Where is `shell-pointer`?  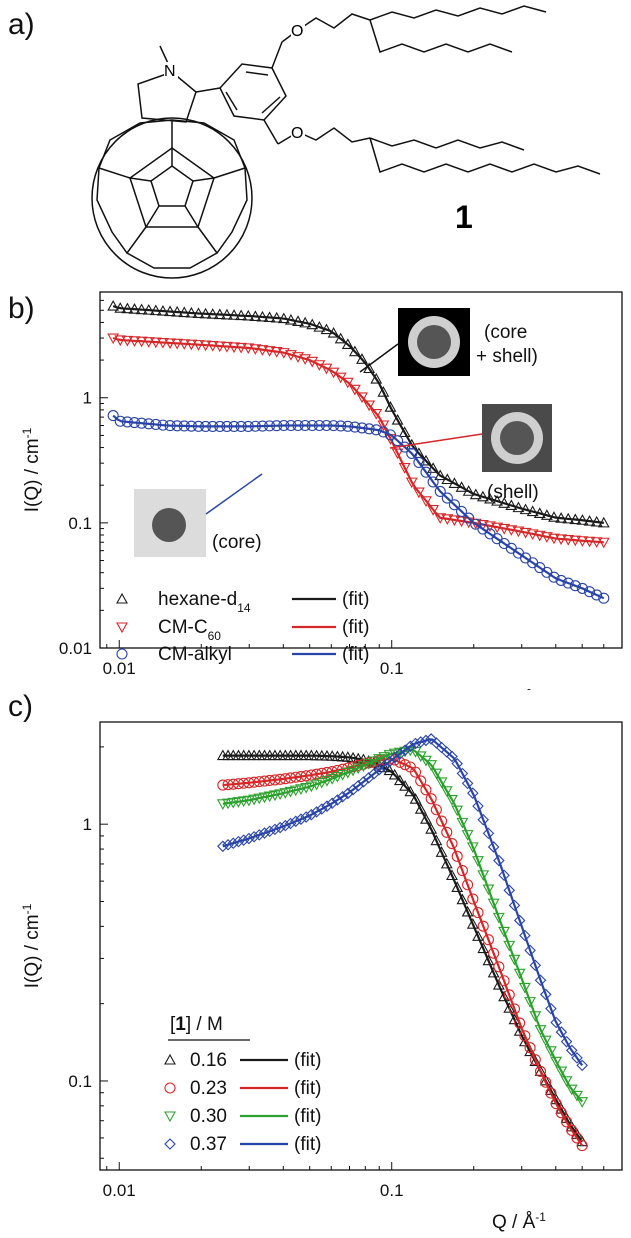
shell-pointer is located at coordinates (436, 441).